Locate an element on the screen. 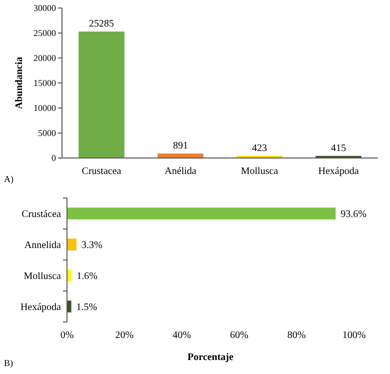 This screenshot has height=374, width=390. data-label: 25285 is located at coordinates (101, 24).